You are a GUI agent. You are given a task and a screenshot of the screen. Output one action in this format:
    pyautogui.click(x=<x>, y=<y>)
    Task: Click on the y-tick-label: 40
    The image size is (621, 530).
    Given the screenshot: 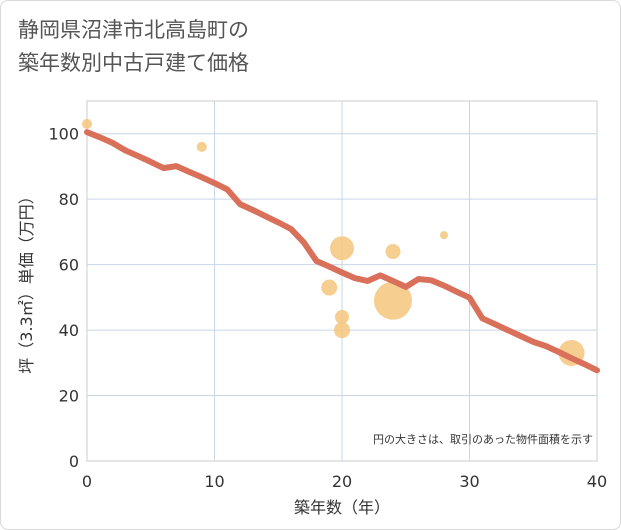 What is the action you would take?
    pyautogui.click(x=69, y=330)
    